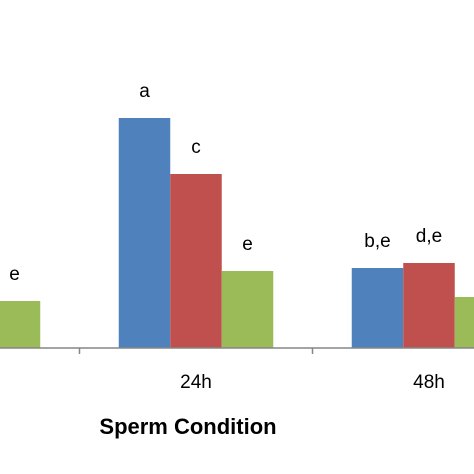  What do you see at coordinates (144, 91) in the screenshot?
I see `bar-annotation: a` at bounding box center [144, 91].